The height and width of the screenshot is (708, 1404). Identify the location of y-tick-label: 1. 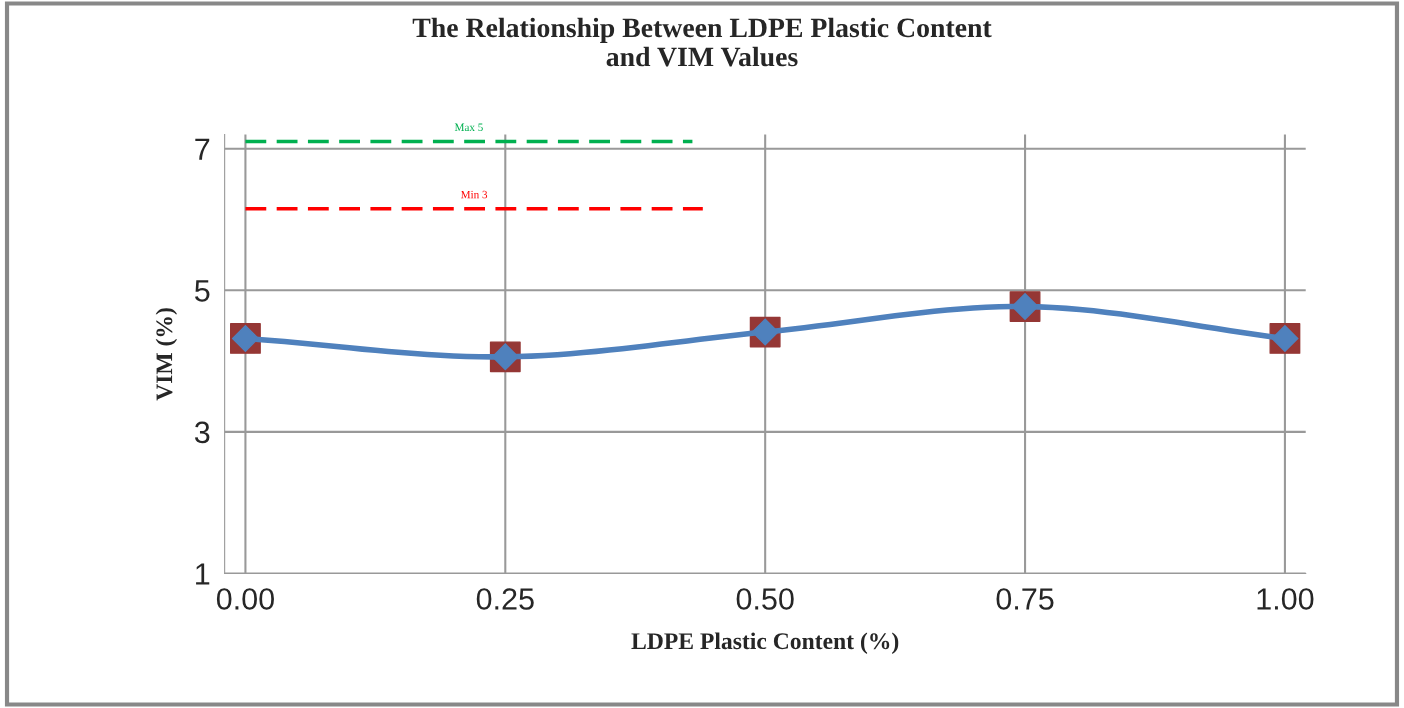
(203, 574).